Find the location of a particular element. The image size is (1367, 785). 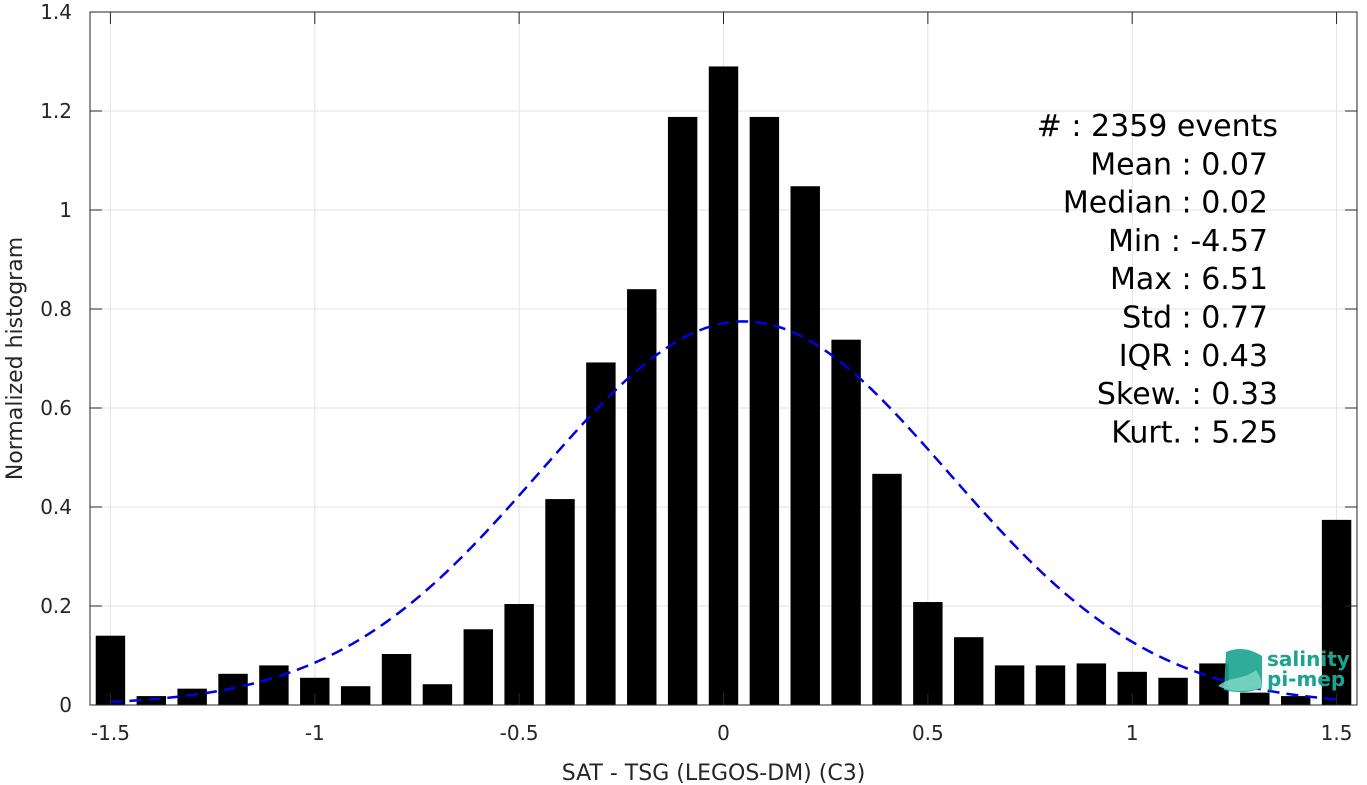

salinity-pi-mep-logo: salinity pi-mep is located at coordinates (1284, 670).